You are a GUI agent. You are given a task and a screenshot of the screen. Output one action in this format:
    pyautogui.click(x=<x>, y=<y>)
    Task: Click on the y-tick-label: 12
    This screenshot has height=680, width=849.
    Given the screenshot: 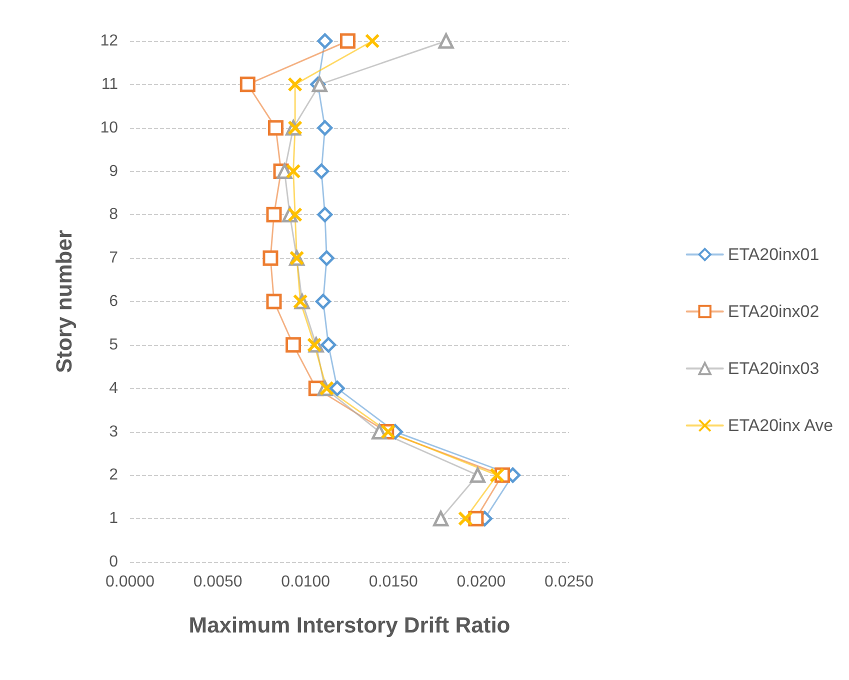 What is the action you would take?
    pyautogui.click(x=109, y=41)
    